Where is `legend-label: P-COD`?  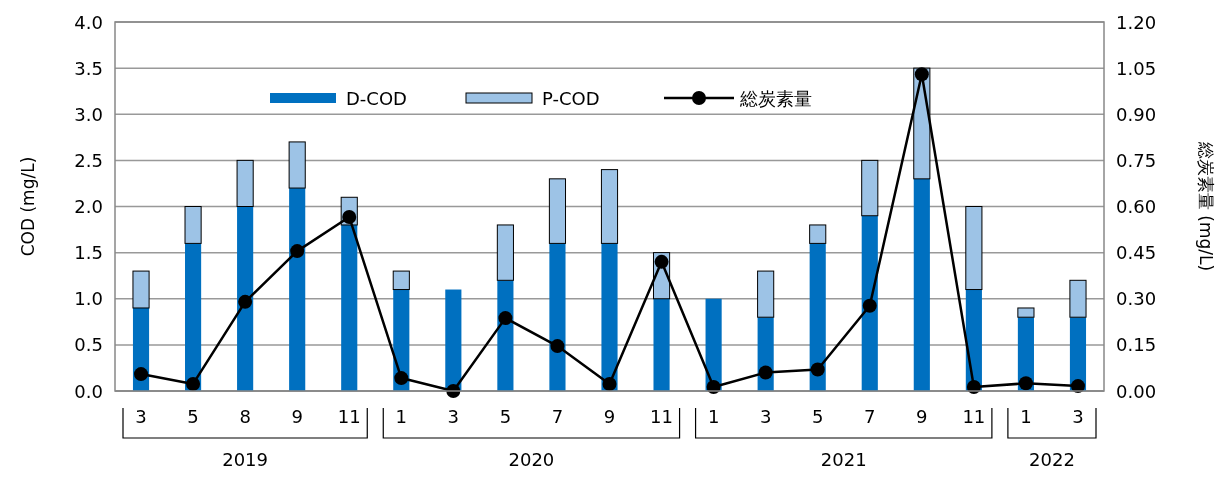 legend-label: P-COD is located at coordinates (571, 98).